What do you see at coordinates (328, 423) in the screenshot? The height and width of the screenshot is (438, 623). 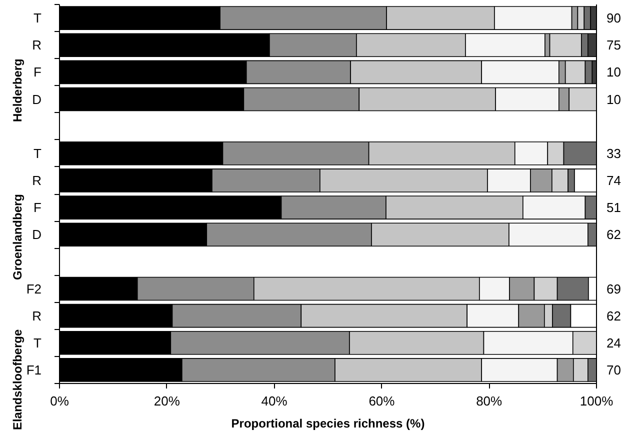 I see `x-axis-title: Proportional species richness (%)` at bounding box center [328, 423].